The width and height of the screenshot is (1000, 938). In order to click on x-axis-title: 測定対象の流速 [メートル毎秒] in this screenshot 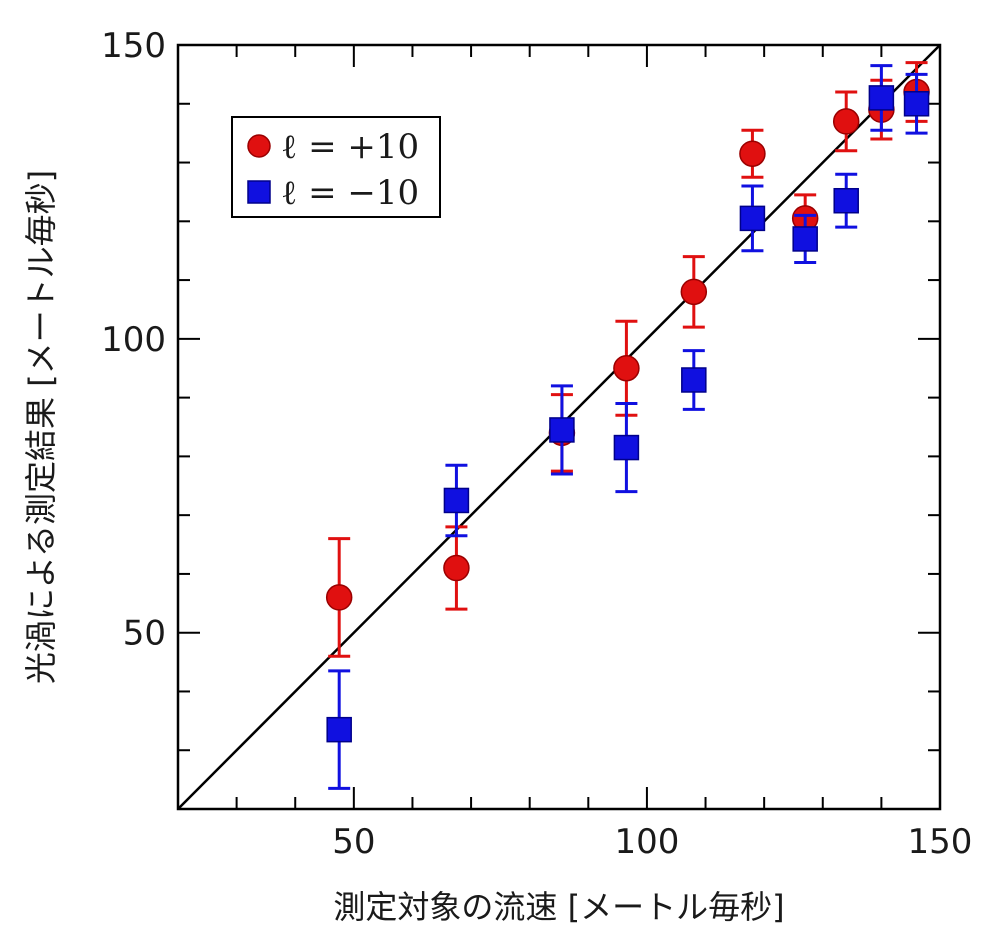, I will do `click(558, 907)`.